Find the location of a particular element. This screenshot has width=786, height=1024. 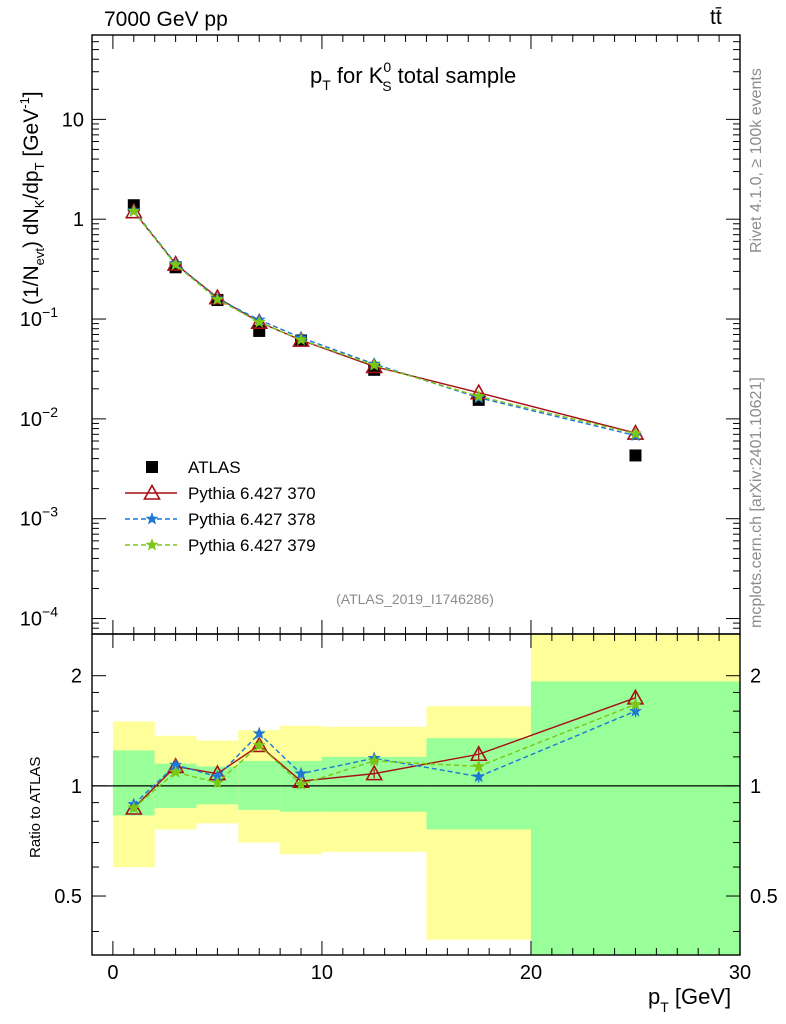

legend-label-0: ATLAS is located at coordinates (214, 467).